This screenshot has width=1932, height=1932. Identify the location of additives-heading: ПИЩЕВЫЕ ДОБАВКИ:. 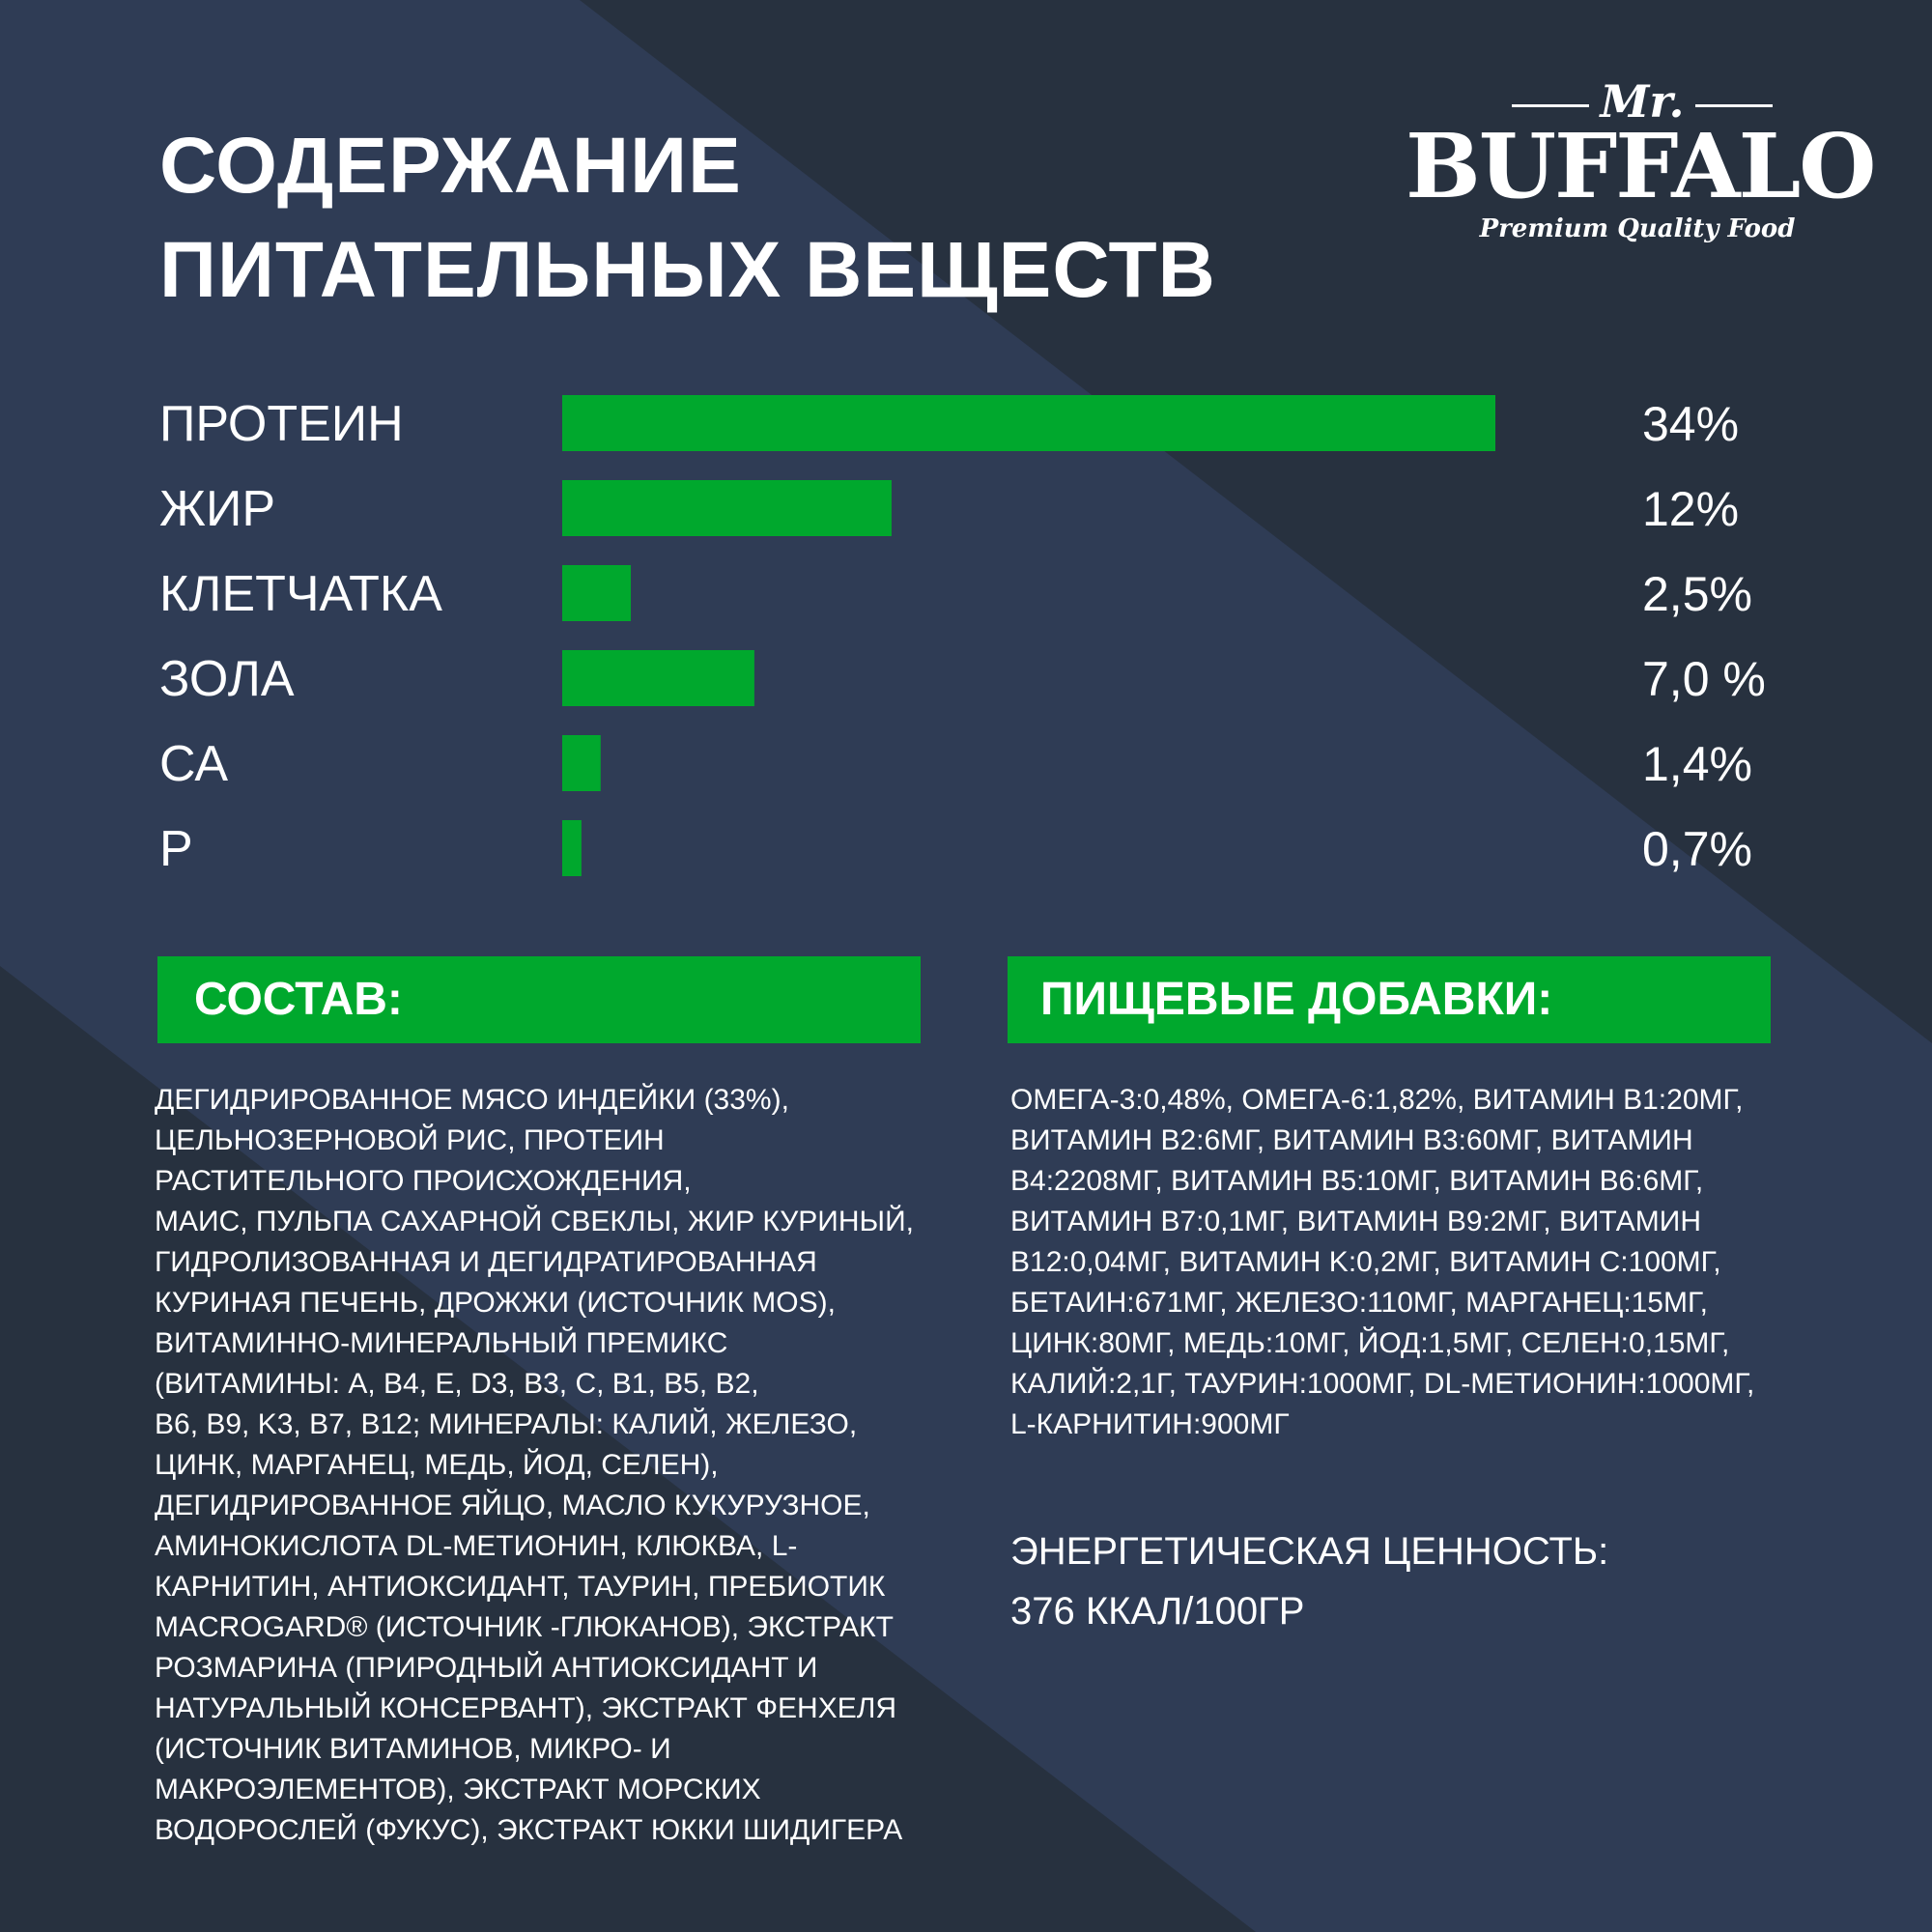
(1389, 999).